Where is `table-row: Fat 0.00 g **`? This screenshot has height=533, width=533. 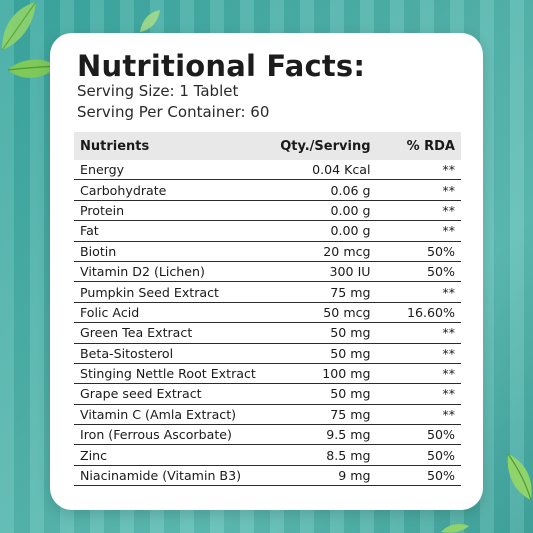 table-row: Fat 0.00 g ** is located at coordinates (267, 231).